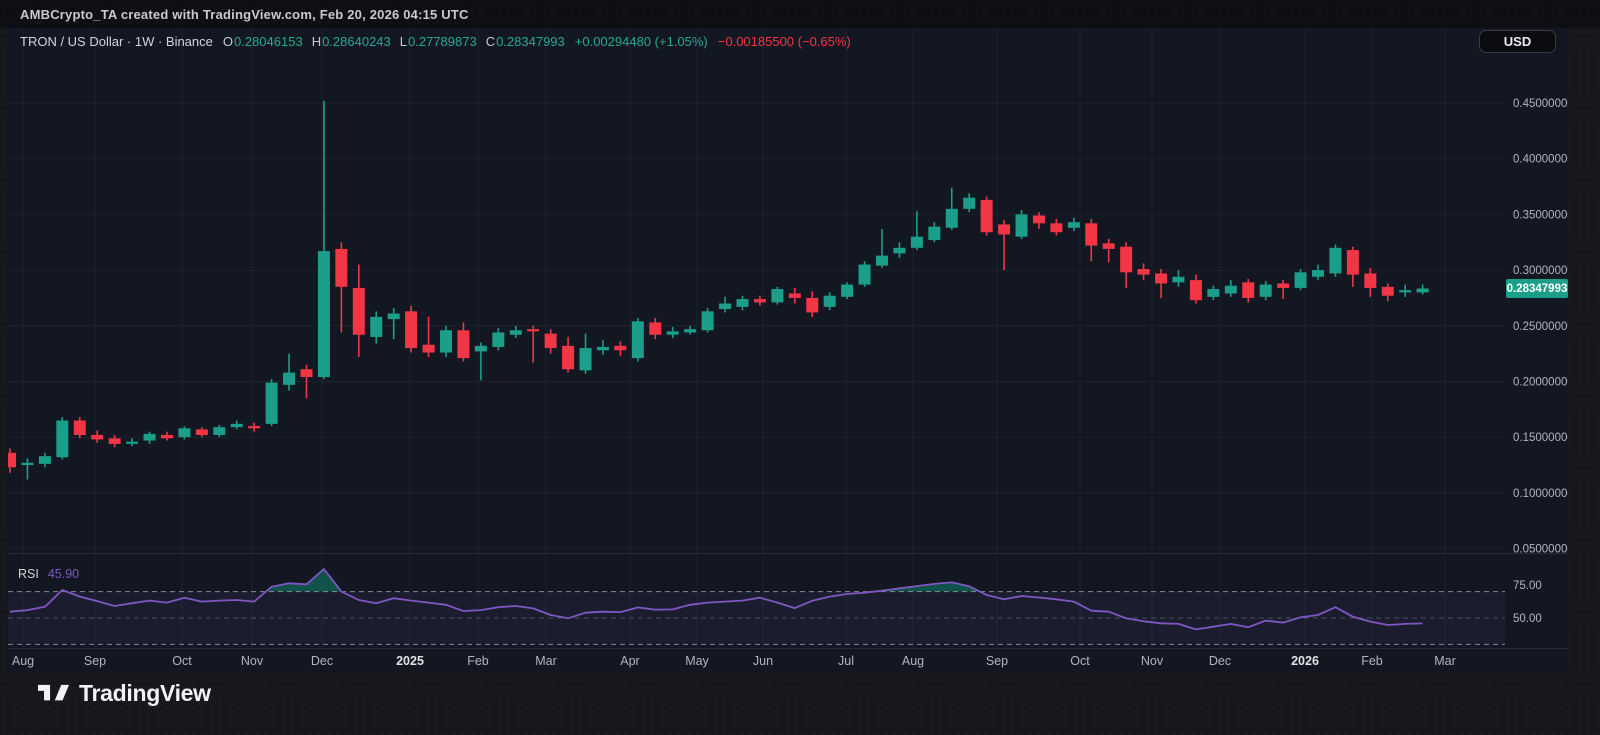 The image size is (1600, 735). Describe the element at coordinates (697, 661) in the screenshot. I see `time-axis-label: May` at that location.